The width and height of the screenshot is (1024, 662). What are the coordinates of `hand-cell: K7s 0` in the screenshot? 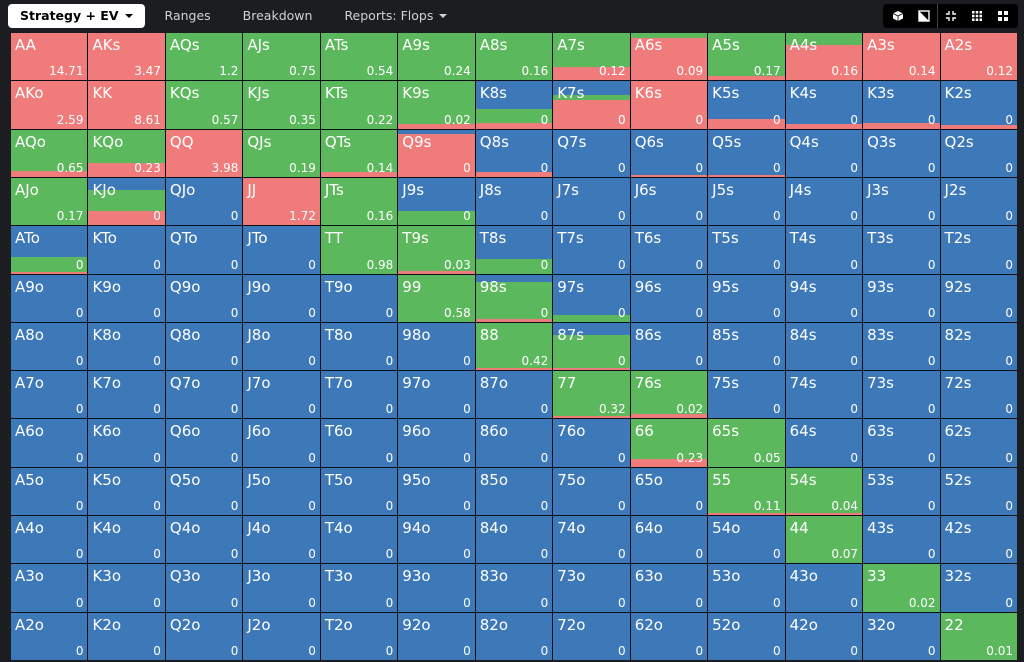 It's located at (591, 105).